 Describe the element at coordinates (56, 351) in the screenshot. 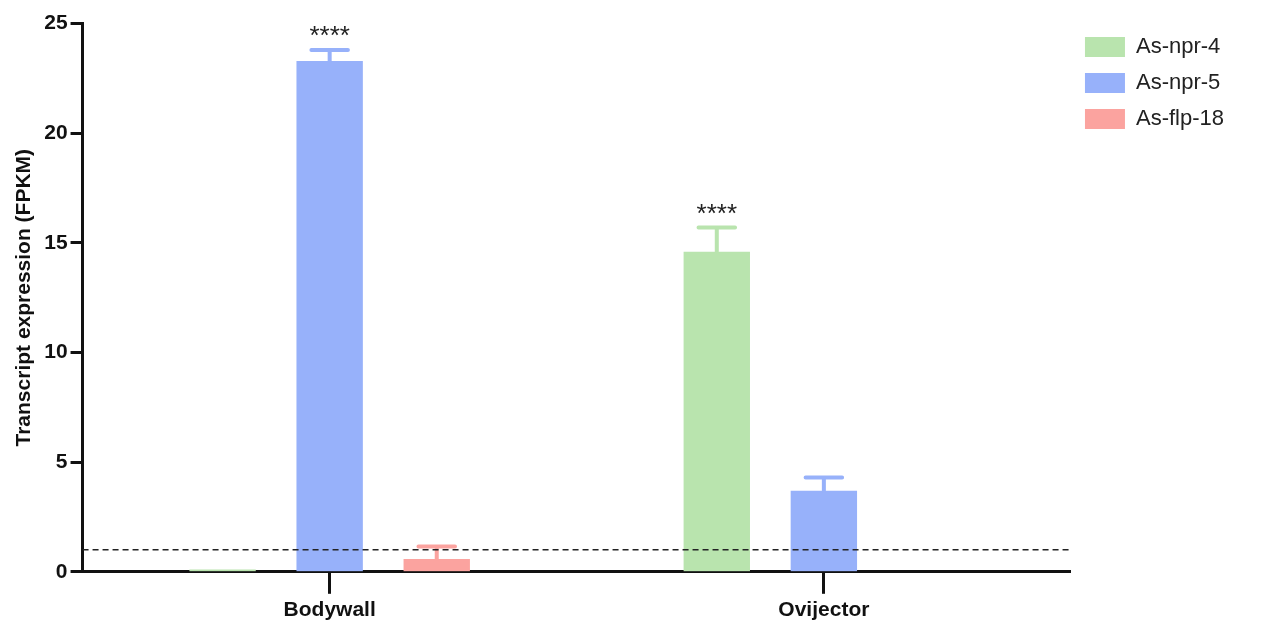

I see `y-tick-label: 10` at that location.